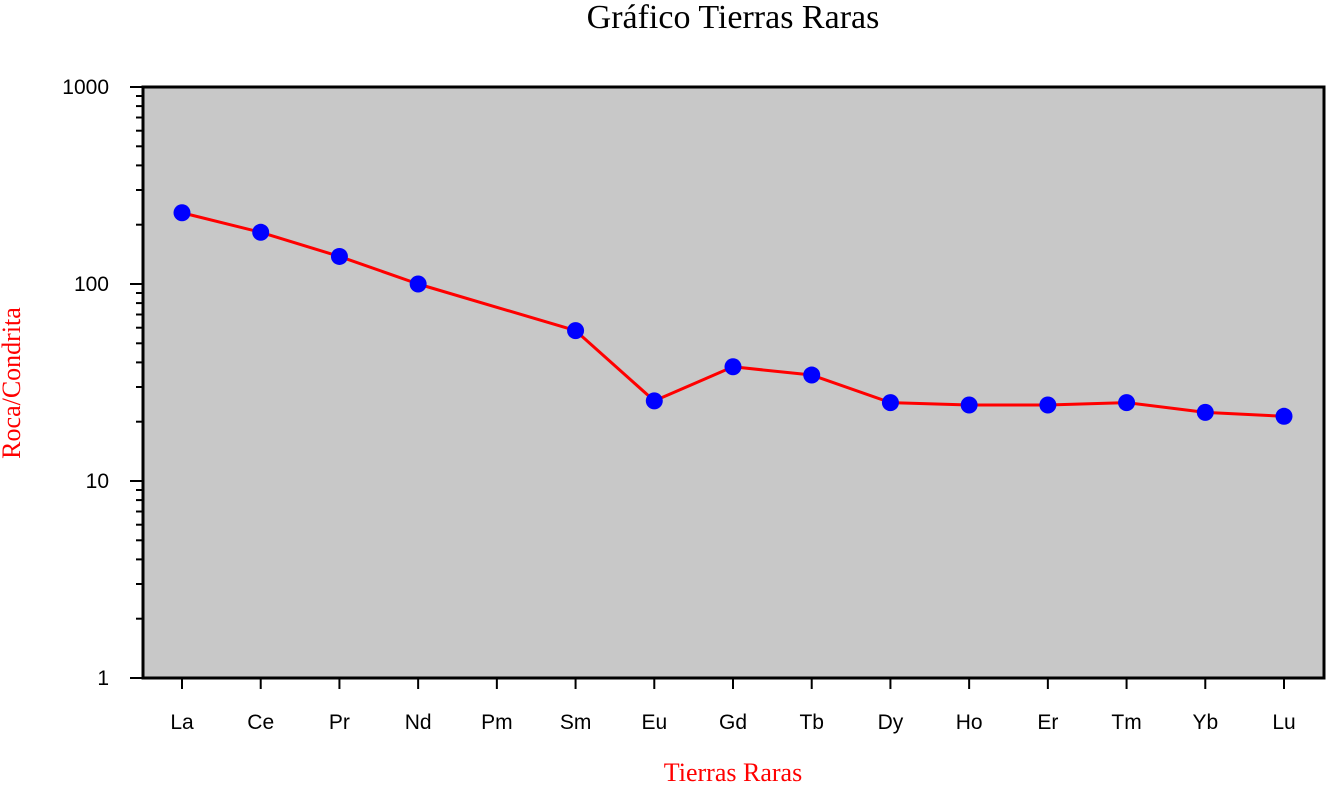 The width and height of the screenshot is (1326, 791). I want to click on x-tick-label: Tb, so click(811, 722).